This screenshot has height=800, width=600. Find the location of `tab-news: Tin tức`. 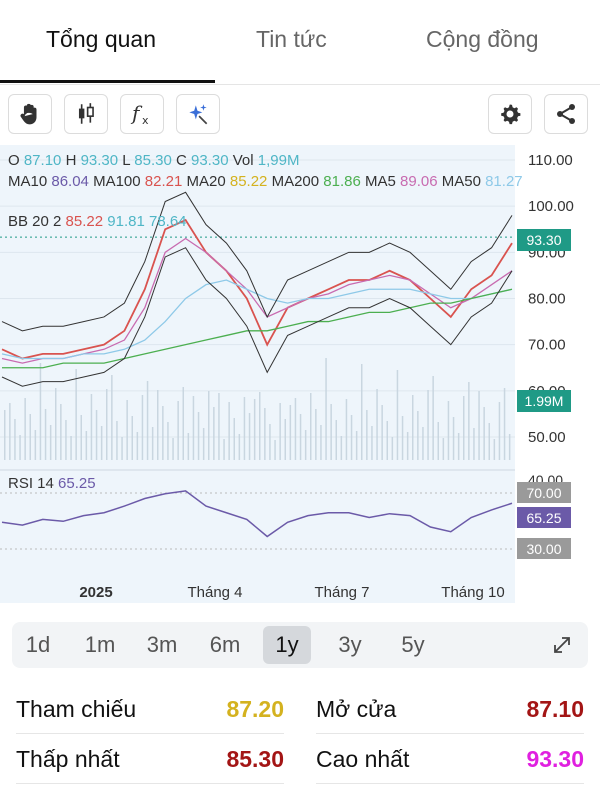

tab-news: Tin tức is located at coordinates (291, 39).